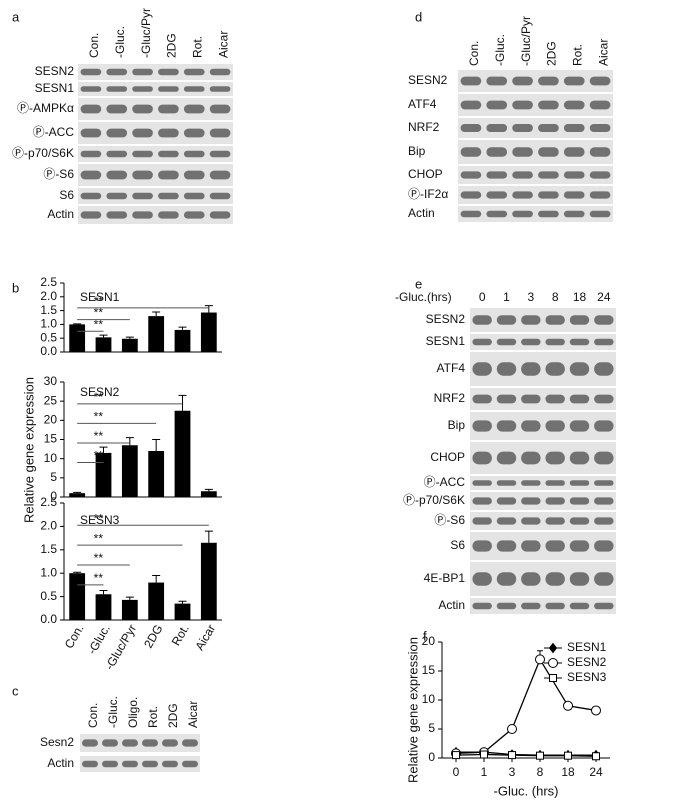 This screenshot has width=685, height=807. I want to click on y-tick-label: 0.5, so click(48, 596).